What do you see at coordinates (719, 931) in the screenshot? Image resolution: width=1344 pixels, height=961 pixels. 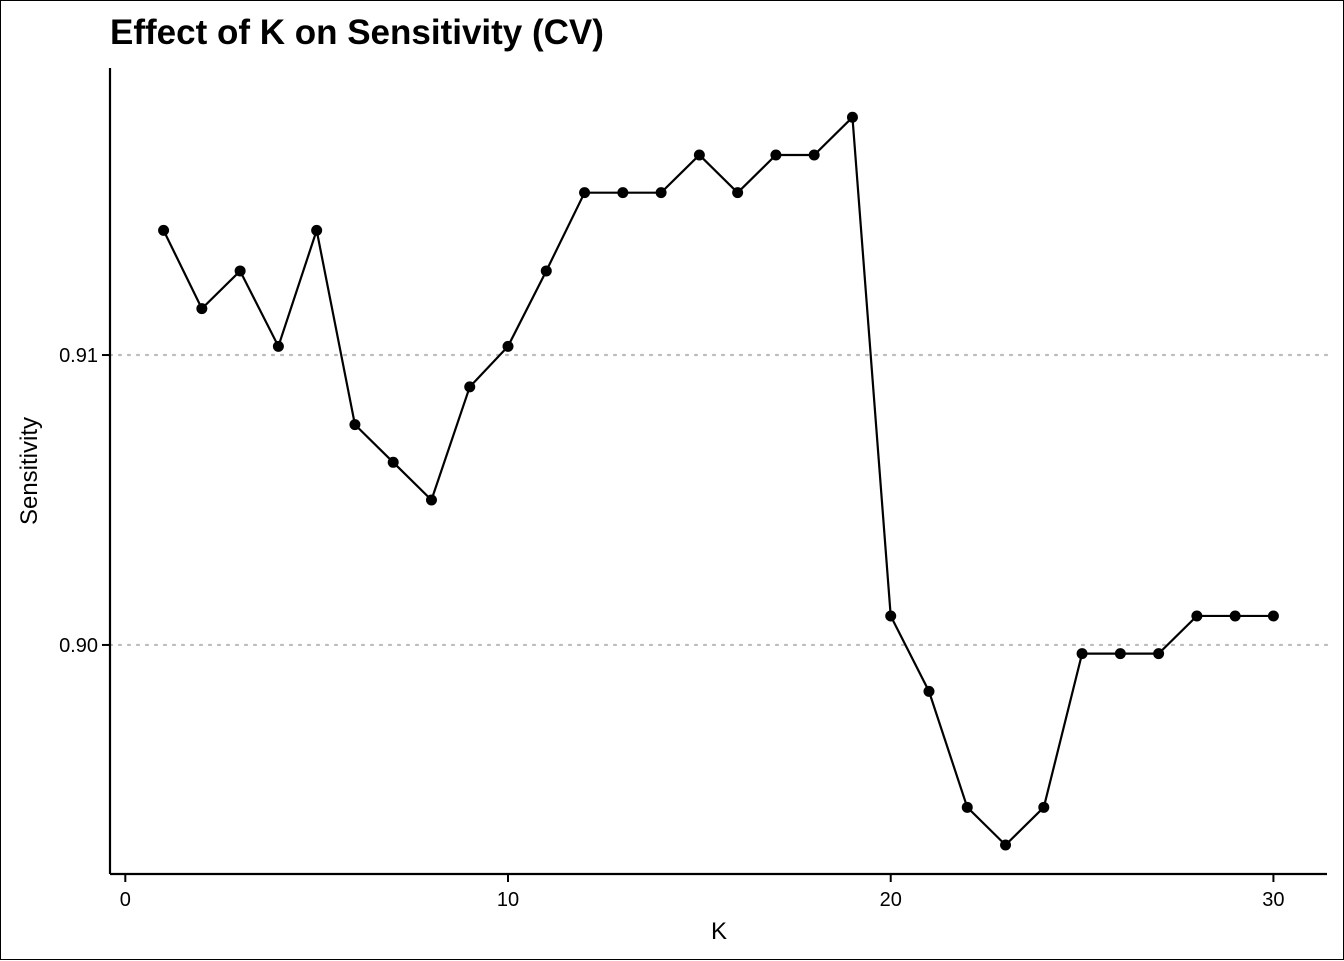 I see `x-axis-label: K` at bounding box center [719, 931].